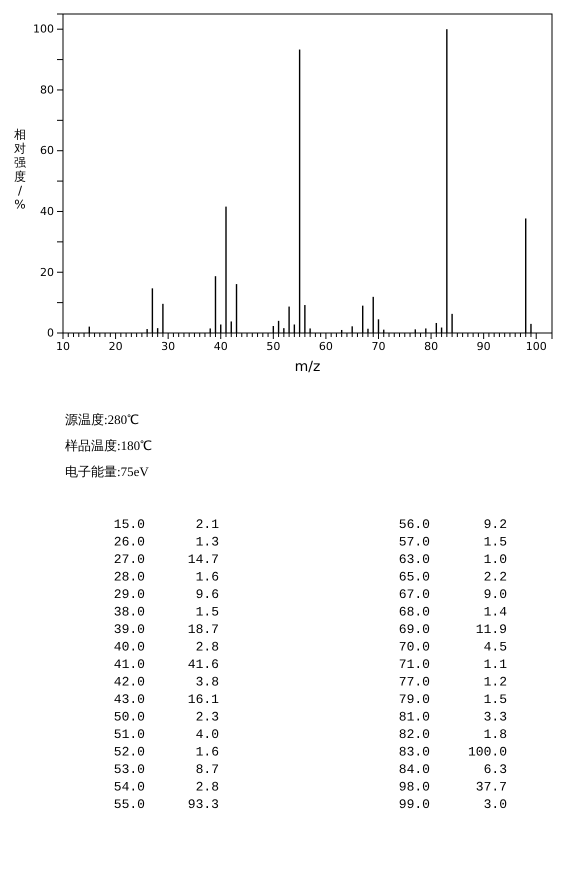  I want to click on text: 9.2, so click(495, 524).